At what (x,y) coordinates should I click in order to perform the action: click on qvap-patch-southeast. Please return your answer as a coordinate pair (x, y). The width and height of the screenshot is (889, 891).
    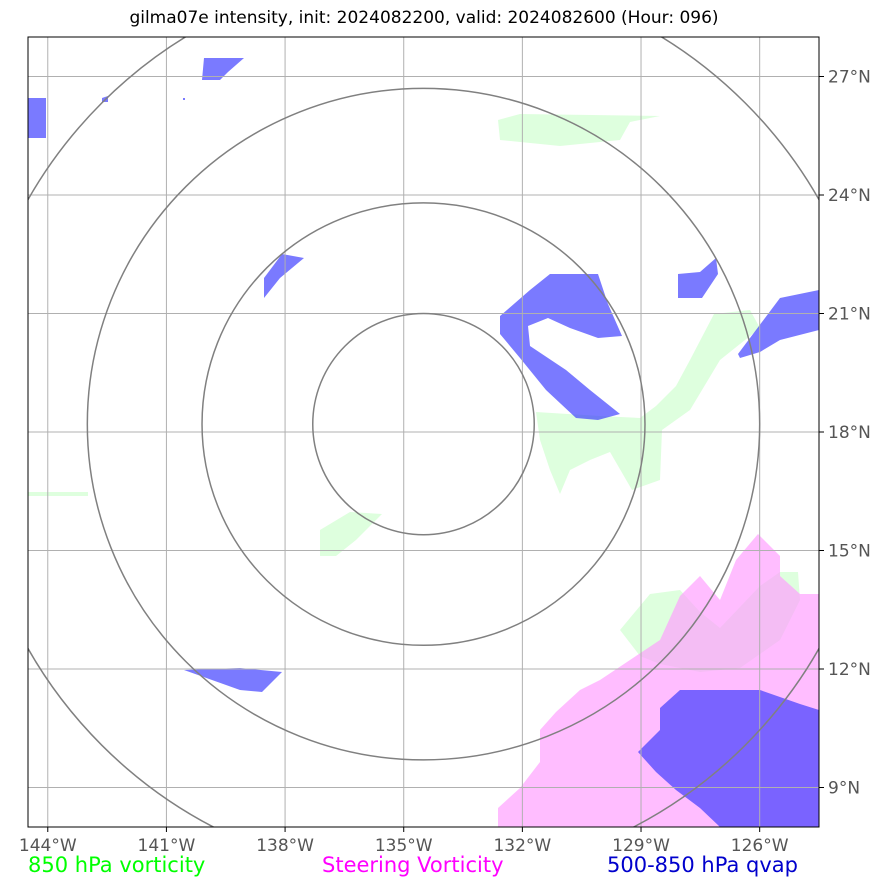
    Looking at the image, I should click on (728, 758).